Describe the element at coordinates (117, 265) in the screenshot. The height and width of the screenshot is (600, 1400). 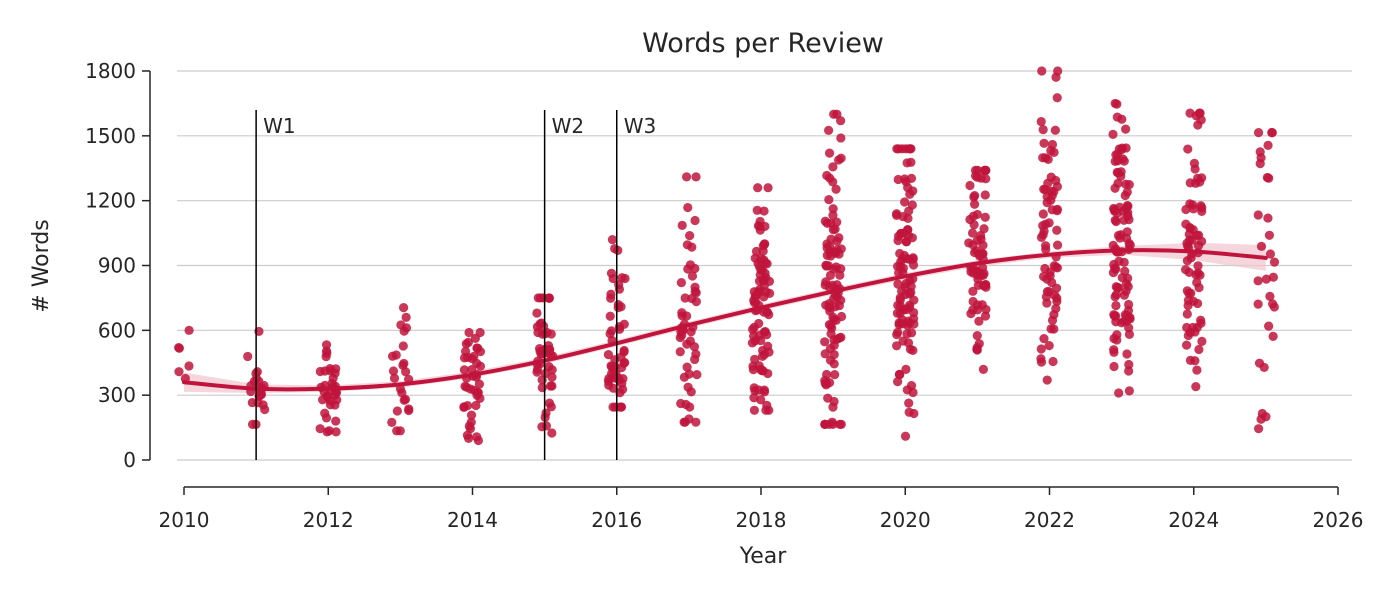
I see `y-axis-ticks: 0 300 600 900 1200 1500 1800` at that location.